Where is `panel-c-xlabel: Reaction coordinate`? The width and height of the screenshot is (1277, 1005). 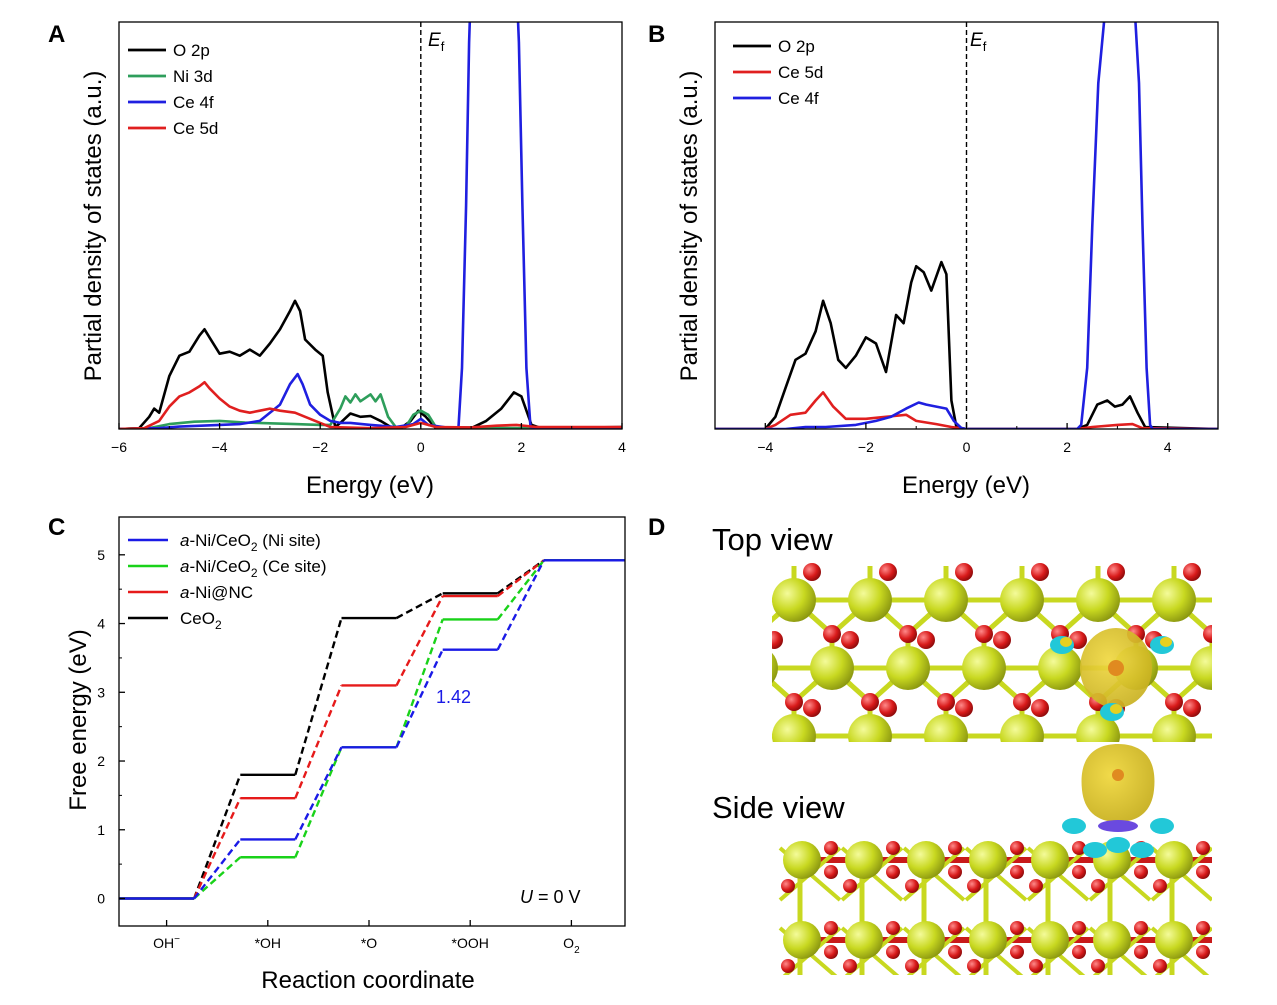
panel-c-xlabel: Reaction coordinate is located at coordinates (367, 980).